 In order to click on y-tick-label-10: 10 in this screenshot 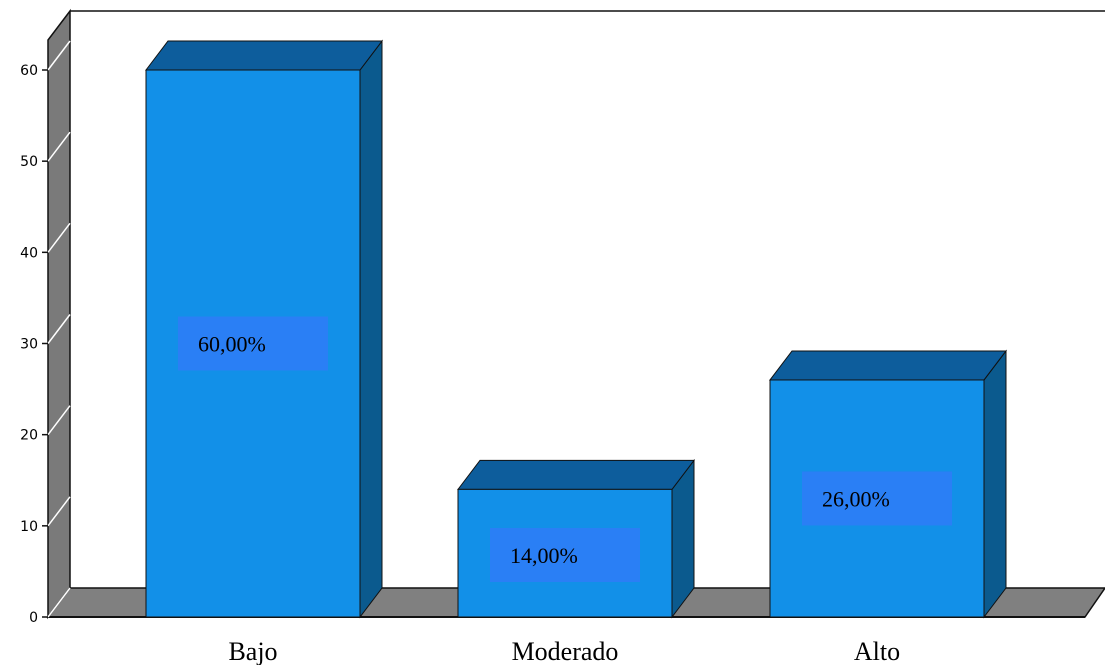, I will do `click(29, 527)`.